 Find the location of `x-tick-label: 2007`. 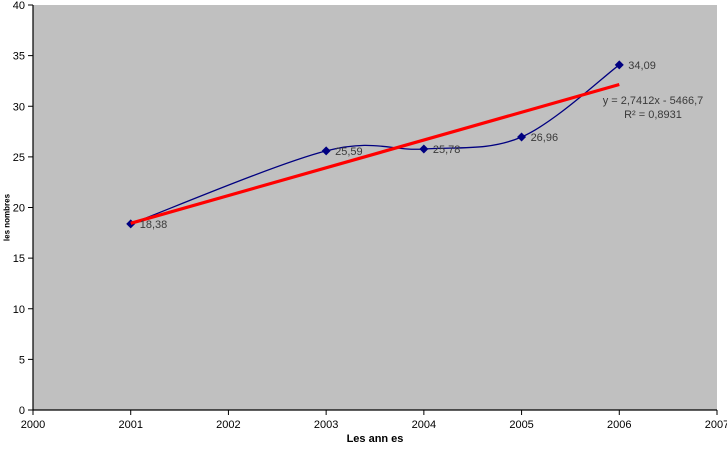

x-tick-label: 2007 is located at coordinates (716, 425).